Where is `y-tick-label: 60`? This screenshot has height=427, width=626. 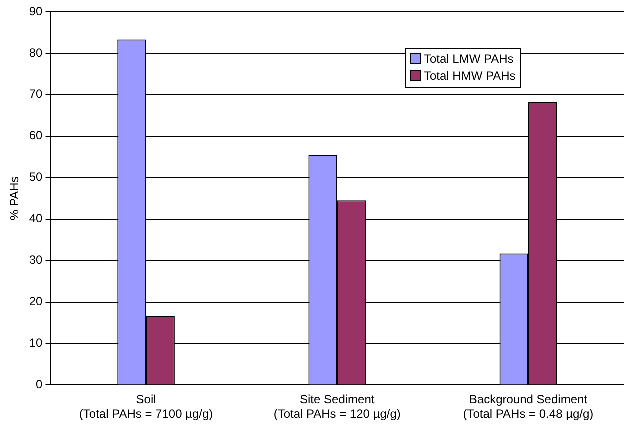
y-tick-label: 60 is located at coordinates (36, 135).